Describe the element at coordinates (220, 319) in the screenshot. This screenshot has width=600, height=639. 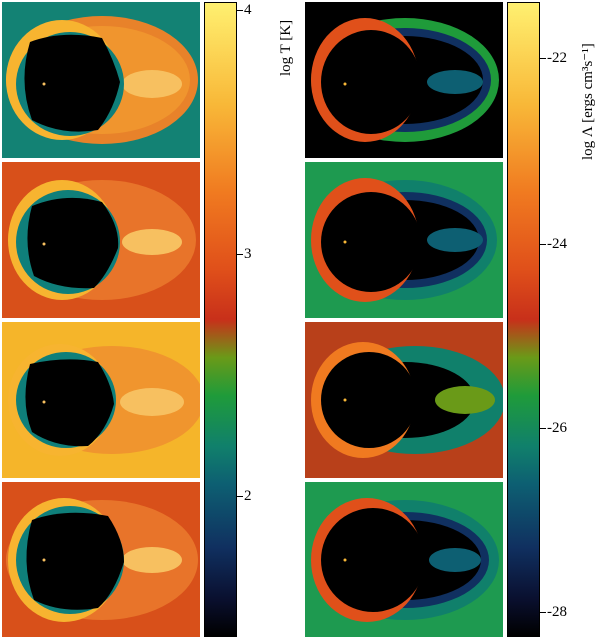
I see `temperature-colorbar` at that location.